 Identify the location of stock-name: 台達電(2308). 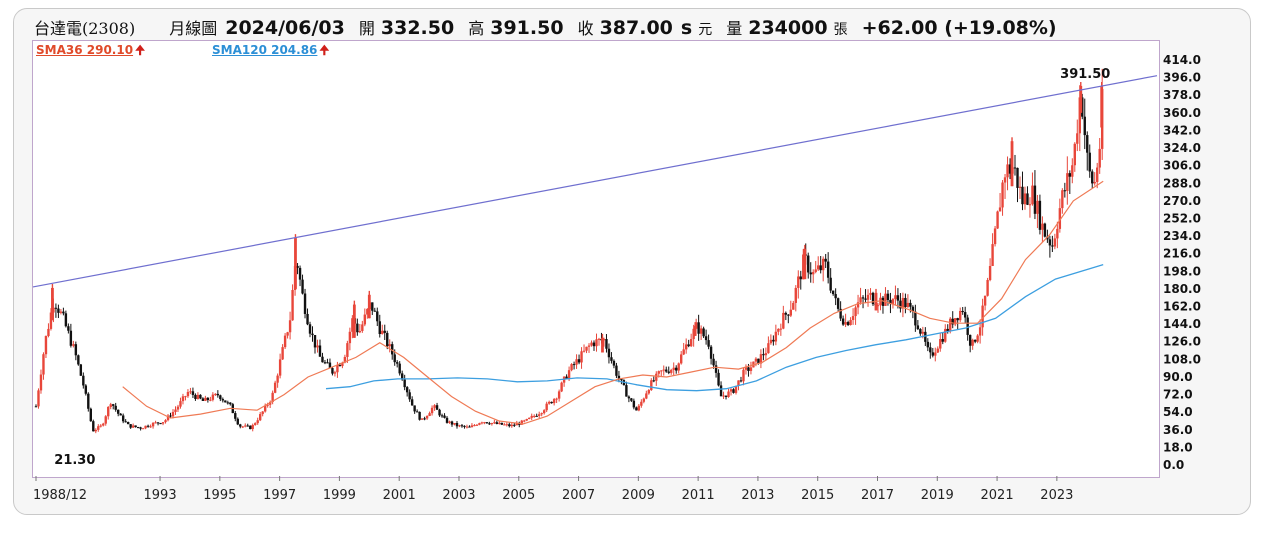
(85, 28).